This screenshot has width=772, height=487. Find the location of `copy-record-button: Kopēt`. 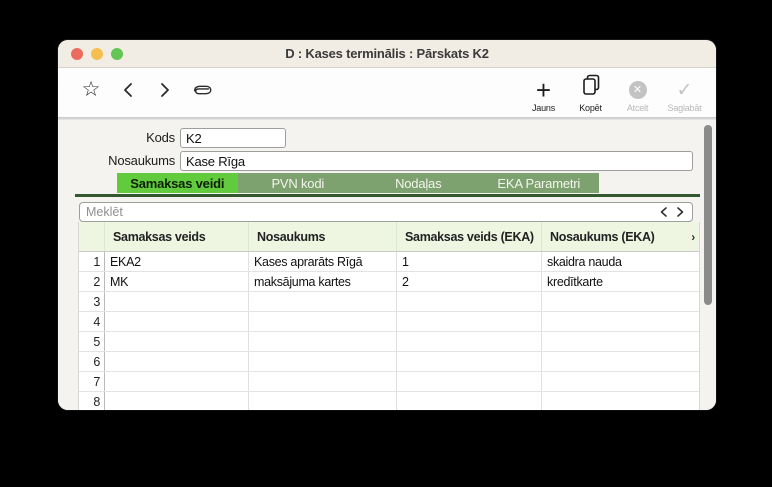

copy-record-button: Kopēt is located at coordinates (590, 93).